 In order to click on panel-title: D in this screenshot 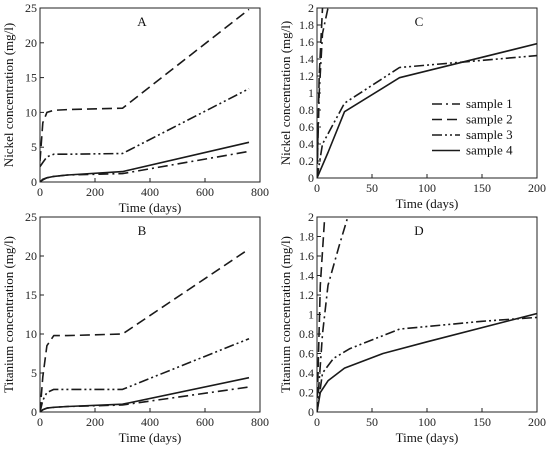, I will do `click(418, 230)`.